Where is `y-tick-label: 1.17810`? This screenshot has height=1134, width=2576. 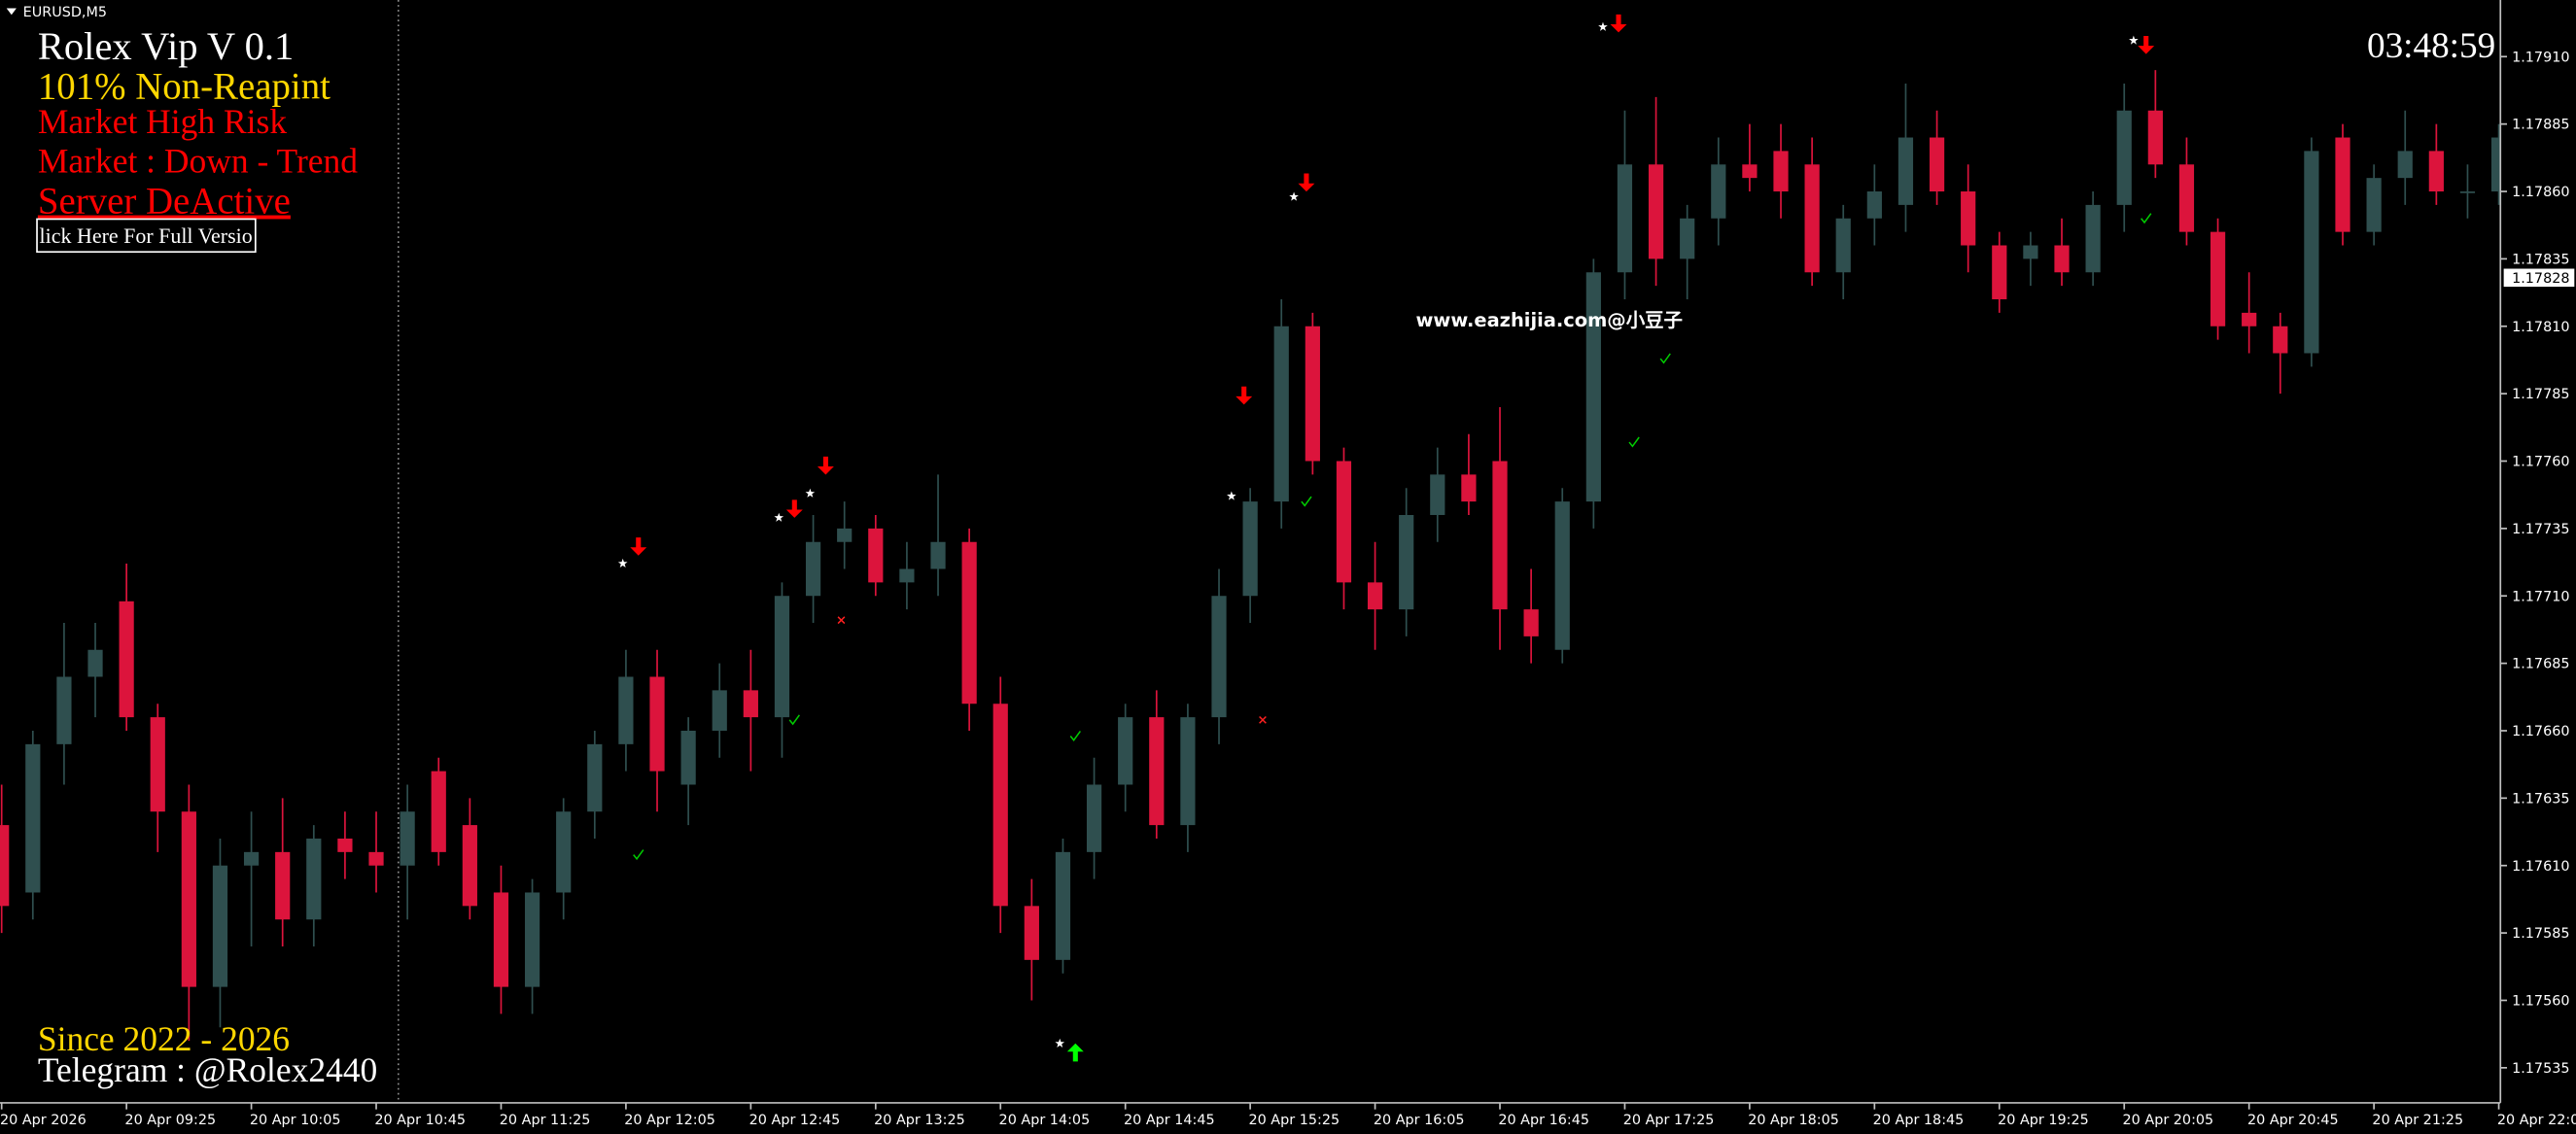
y-tick-label: 1.17810 is located at coordinates (2540, 328).